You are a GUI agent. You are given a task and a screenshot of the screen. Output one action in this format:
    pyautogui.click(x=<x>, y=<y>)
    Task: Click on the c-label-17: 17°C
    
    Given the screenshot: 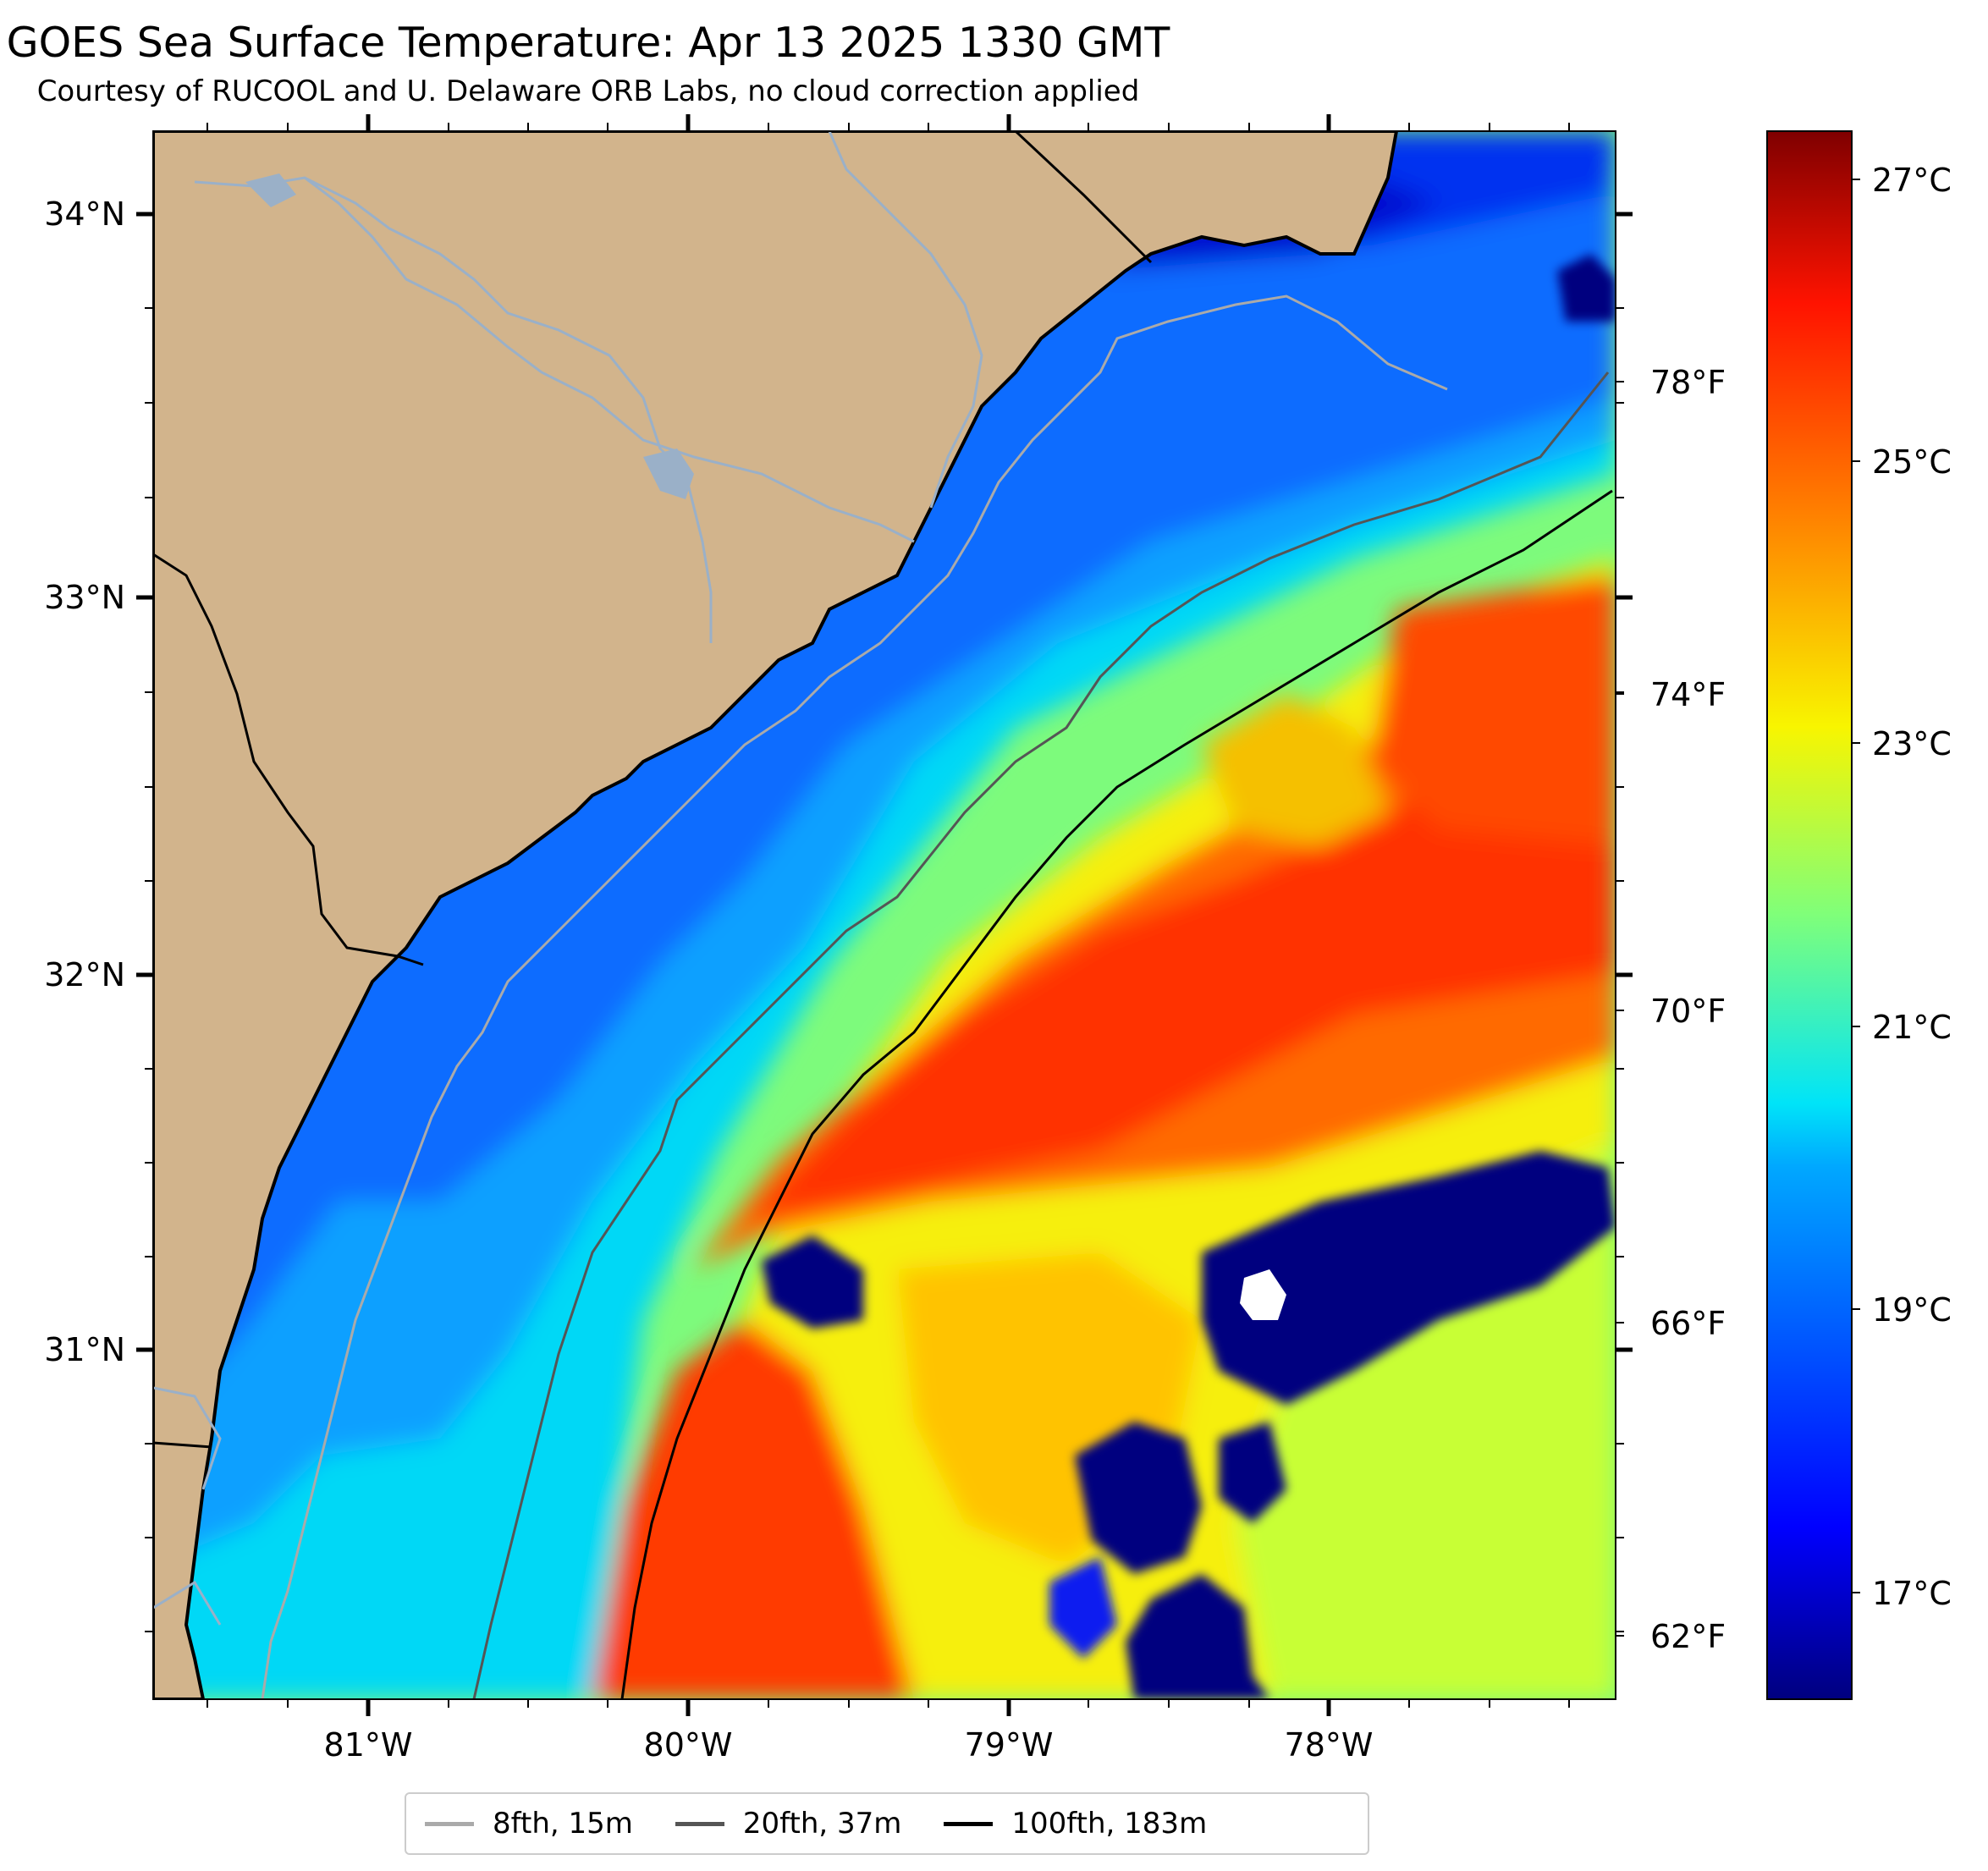 What is the action you would take?
    pyautogui.click(x=1912, y=1594)
    